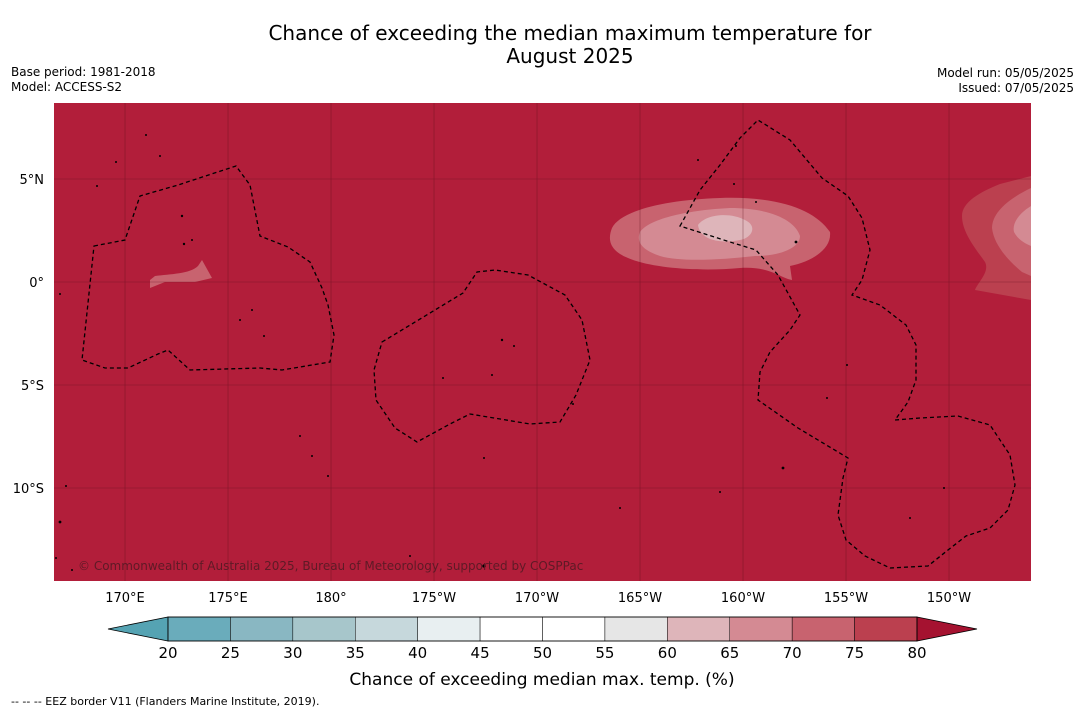  I want to click on colorbar-under-arrow, so click(138, 629).